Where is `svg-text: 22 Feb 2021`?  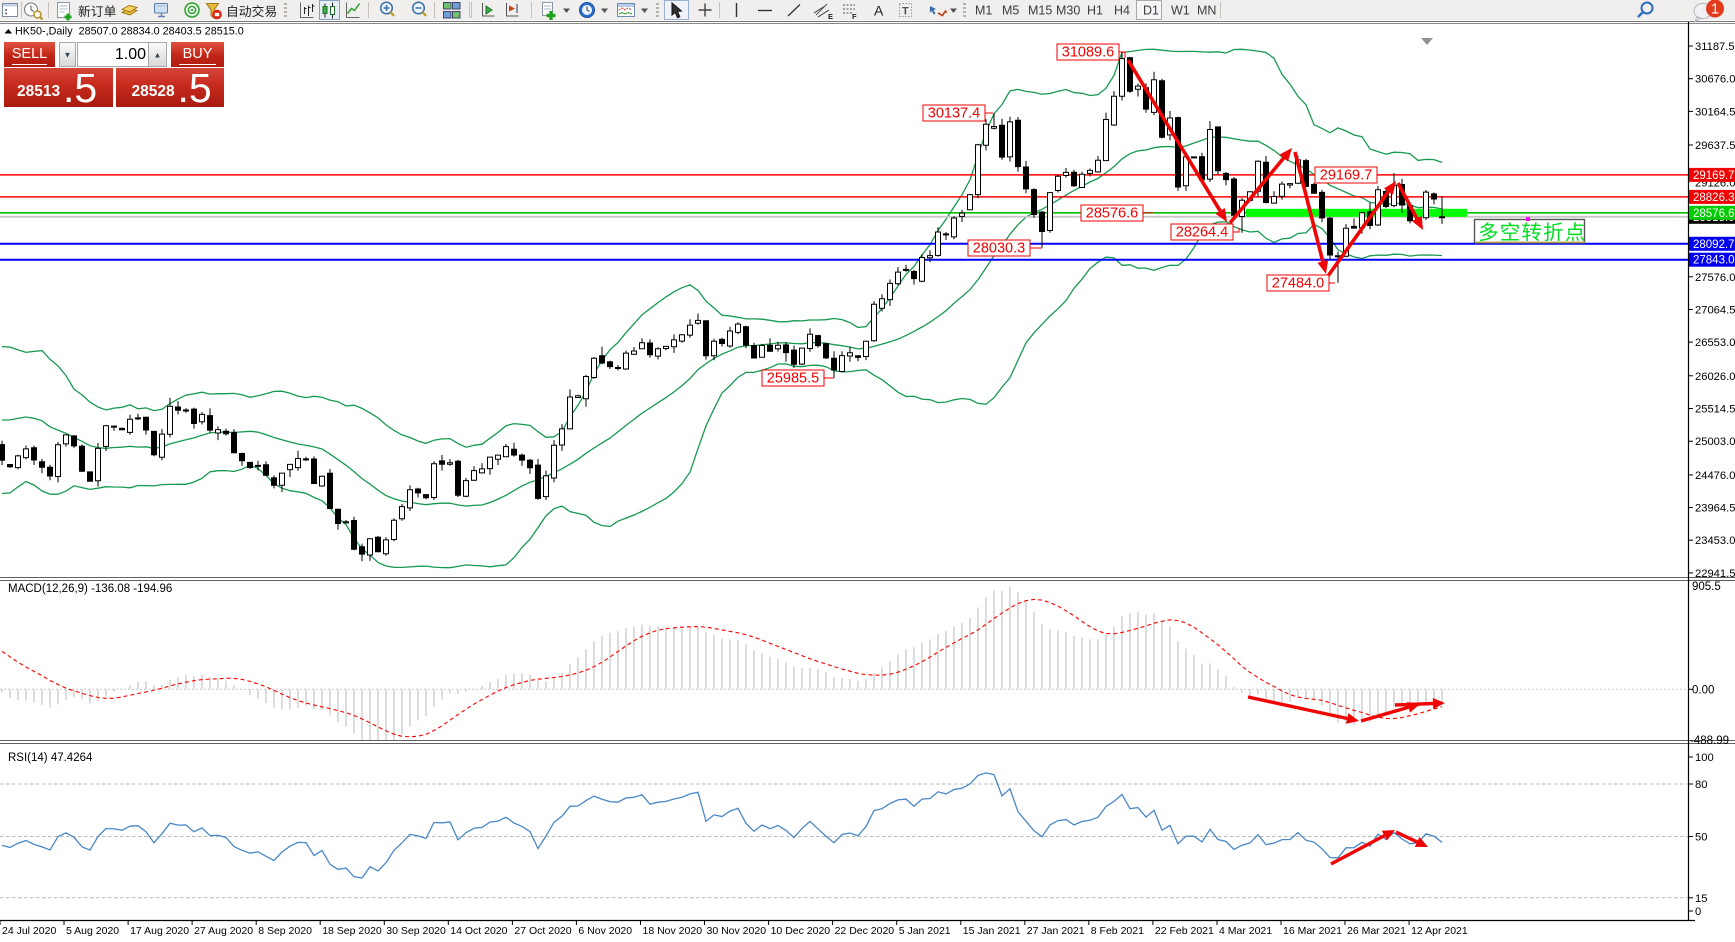 svg-text: 22 Feb 2021 is located at coordinates (1184, 931).